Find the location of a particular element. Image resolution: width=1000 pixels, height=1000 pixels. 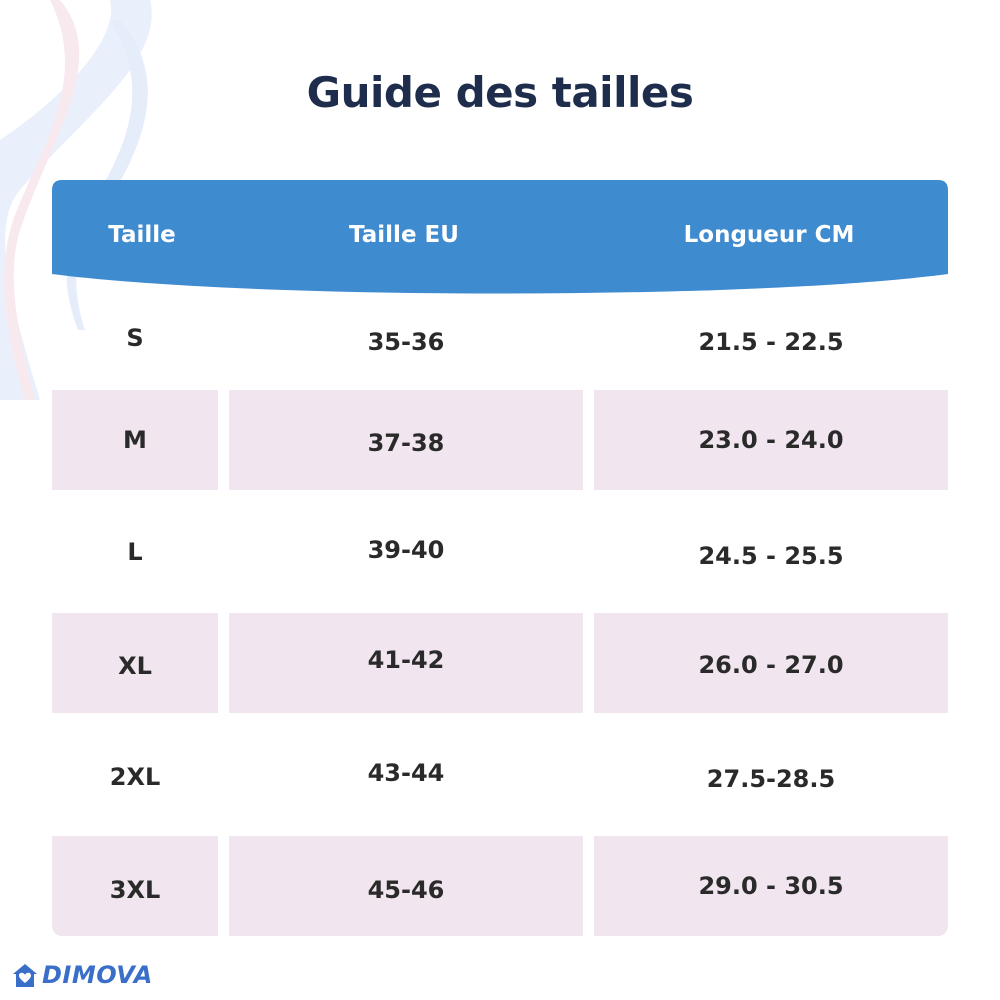

table-cell-size: L is located at coordinates (135, 552).